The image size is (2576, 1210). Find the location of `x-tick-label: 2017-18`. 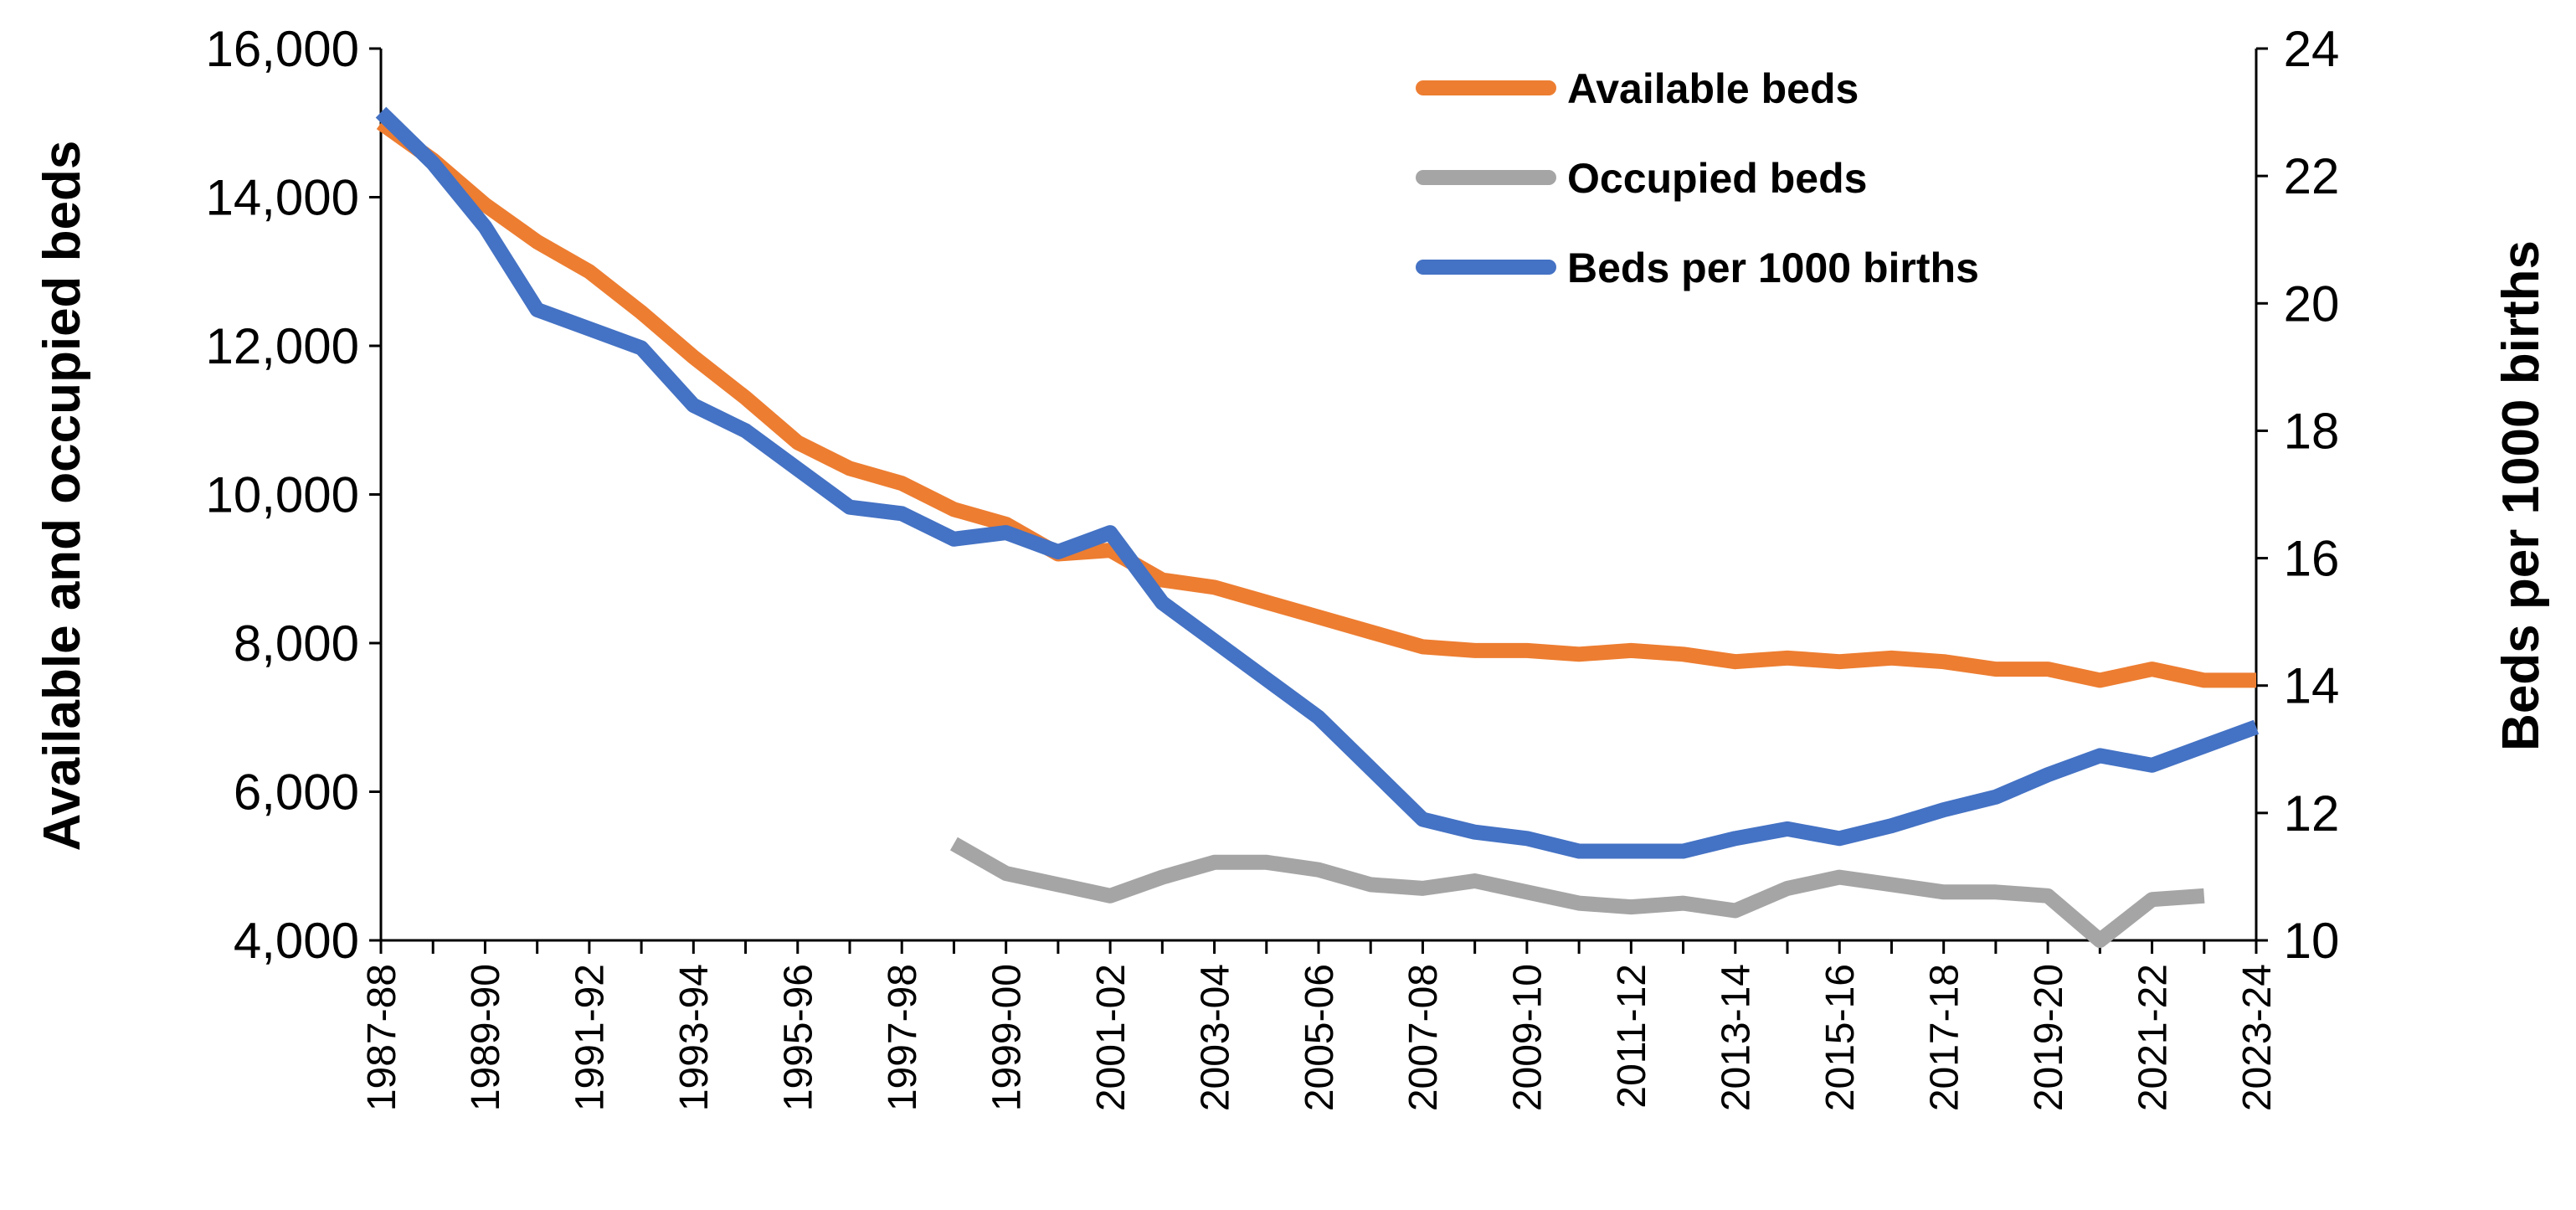

x-tick-label: 2017-18 is located at coordinates (1945, 1037).